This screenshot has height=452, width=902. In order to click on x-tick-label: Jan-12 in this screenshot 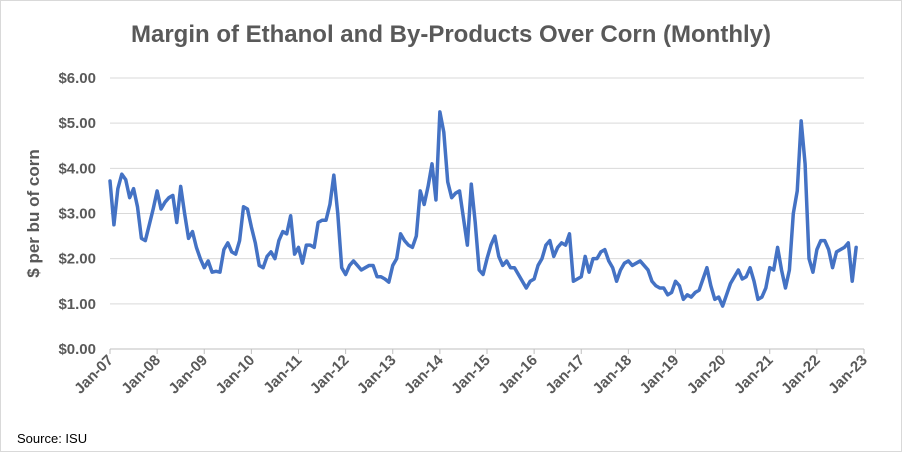, I will do `click(330, 375)`.